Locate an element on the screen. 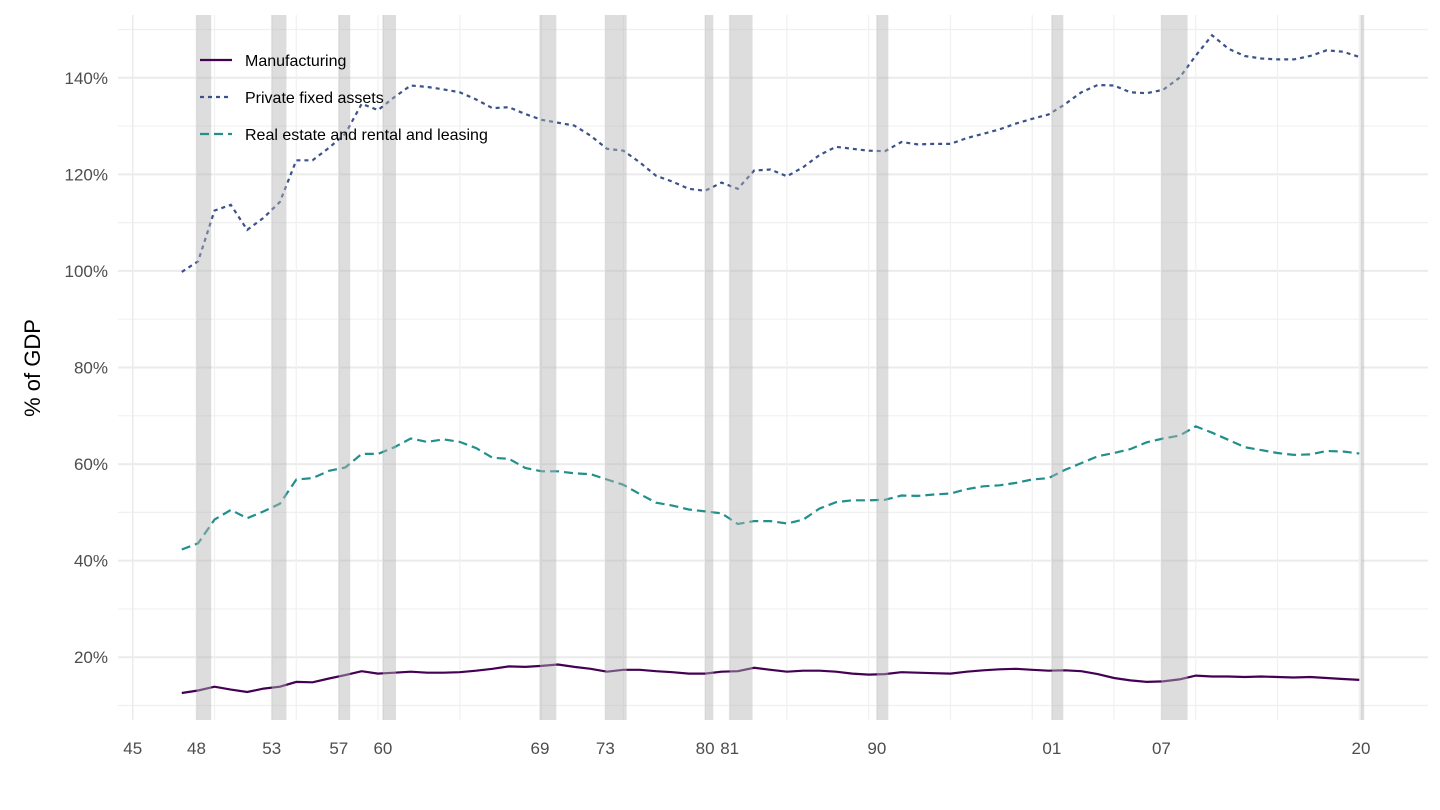  x-axis-ticks: 45 48 53 57 60 69 73 80 81 90 01 07 20 is located at coordinates (746, 748).